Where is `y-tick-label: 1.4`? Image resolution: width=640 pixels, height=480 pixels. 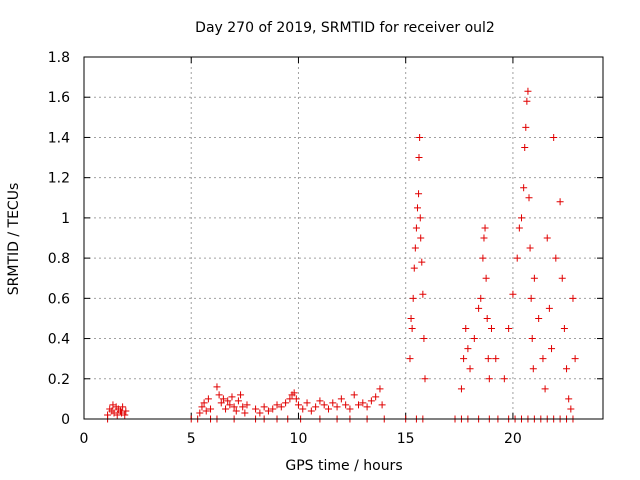 y-tick-label: 1.4 is located at coordinates (59, 138).